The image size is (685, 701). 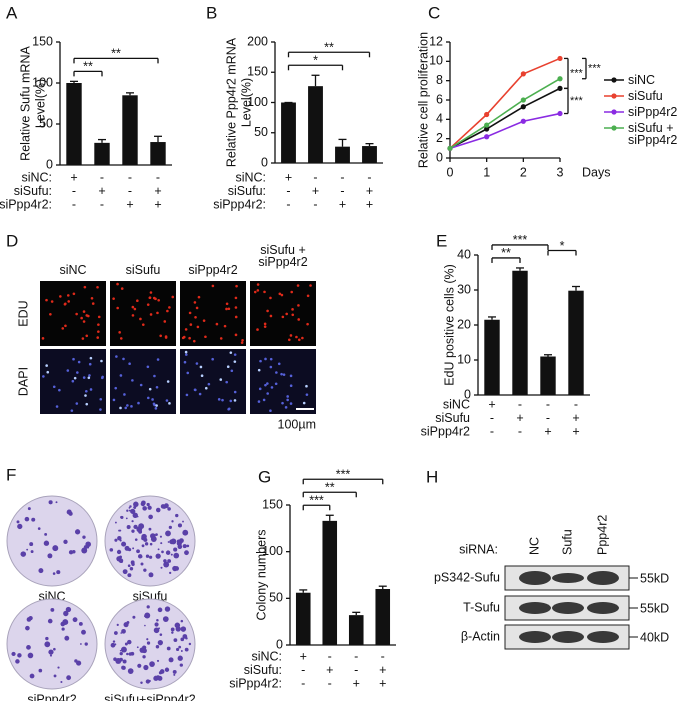 What do you see at coordinates (213, 270) in the screenshot?
I see `column-label: siPpp4r2` at bounding box center [213, 270].